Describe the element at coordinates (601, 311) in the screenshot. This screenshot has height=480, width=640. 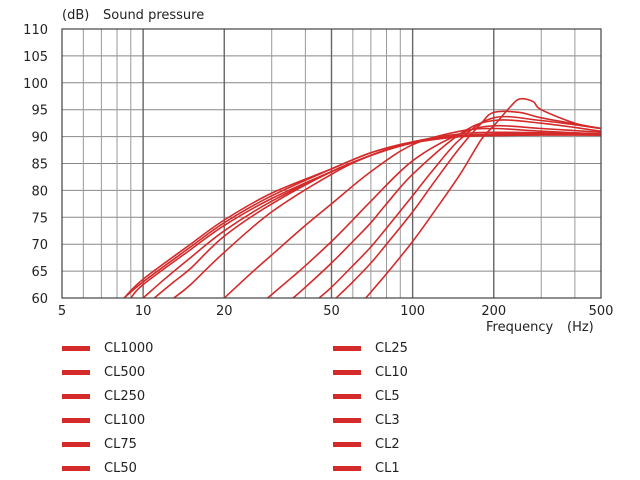
I see `x-tick-label: 500` at that location.